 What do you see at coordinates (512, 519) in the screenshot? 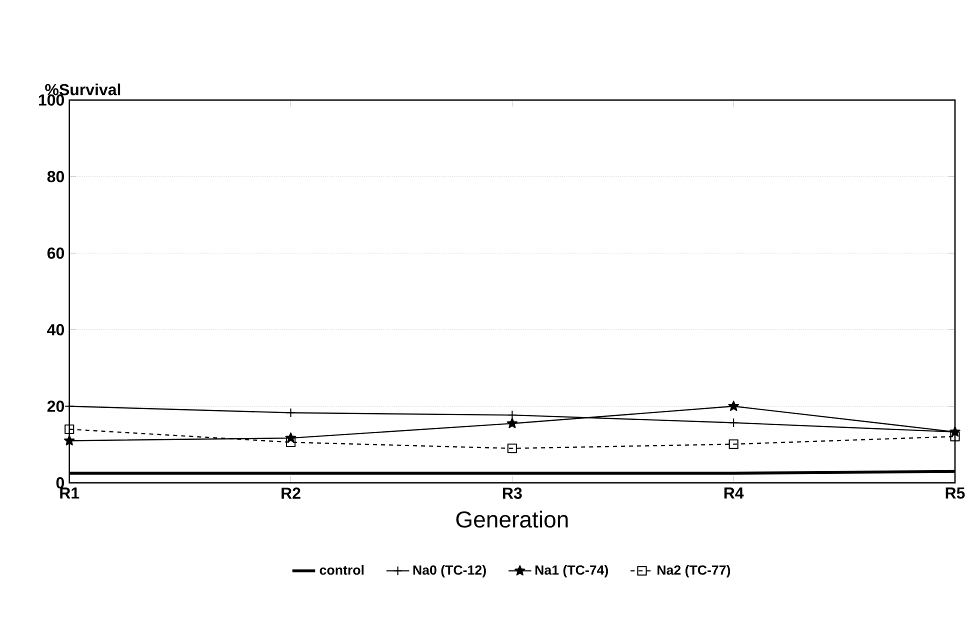
I see `x-axis-title: Generation` at bounding box center [512, 519].